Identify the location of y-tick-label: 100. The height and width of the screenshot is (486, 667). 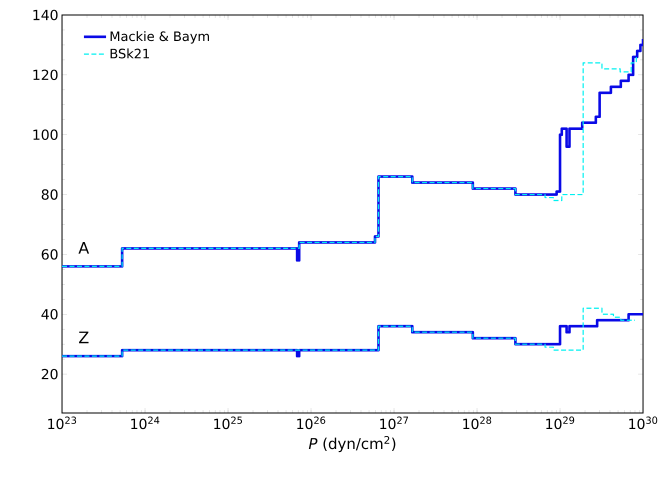
(45, 134).